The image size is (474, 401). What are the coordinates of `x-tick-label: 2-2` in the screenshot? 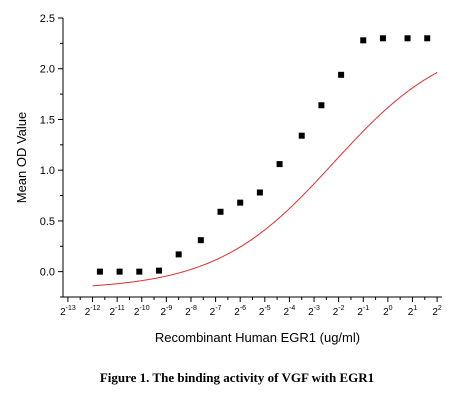 It's located at (339, 311).